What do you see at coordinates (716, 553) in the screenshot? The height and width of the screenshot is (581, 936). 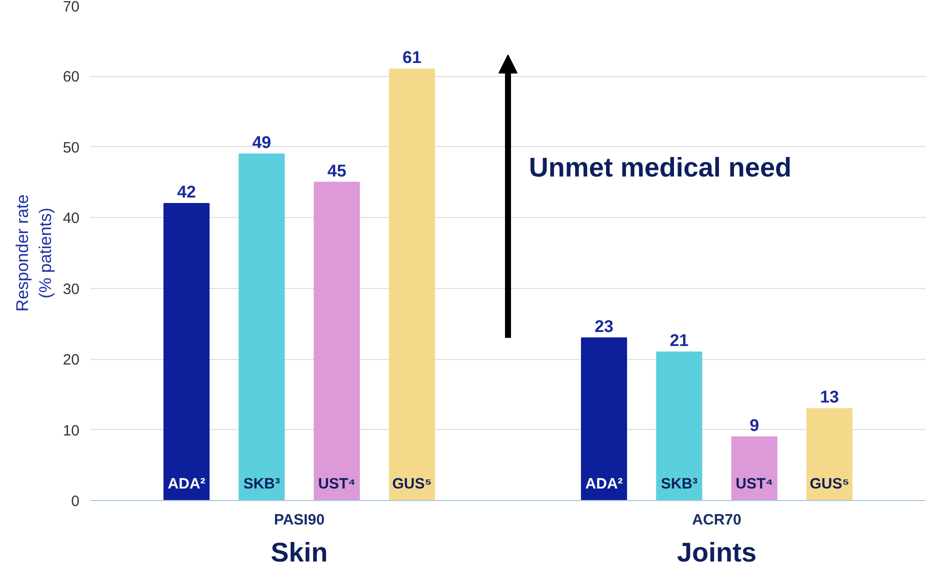 I see `text: Joints` at bounding box center [716, 553].